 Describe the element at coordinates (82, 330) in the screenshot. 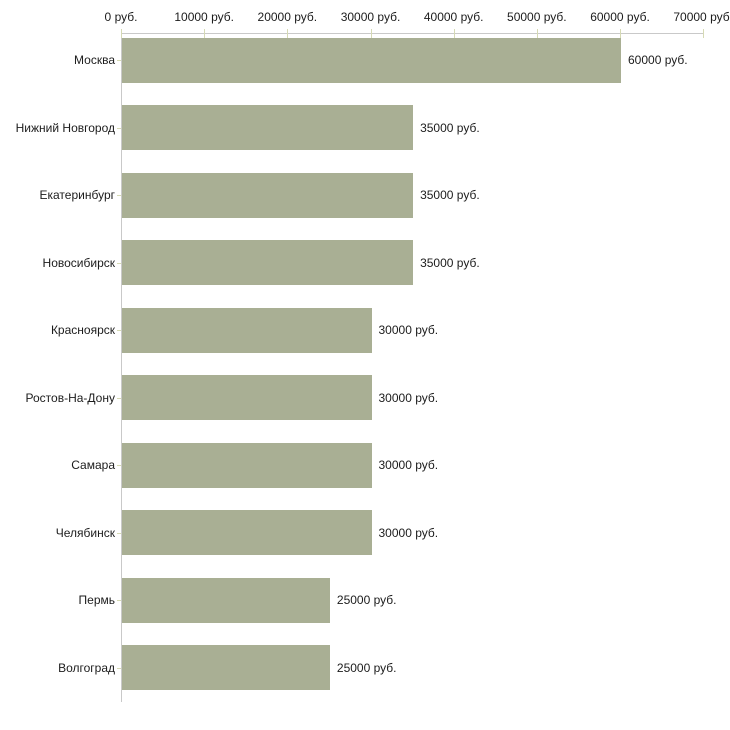

I see `category-label: Красноярск` at that location.